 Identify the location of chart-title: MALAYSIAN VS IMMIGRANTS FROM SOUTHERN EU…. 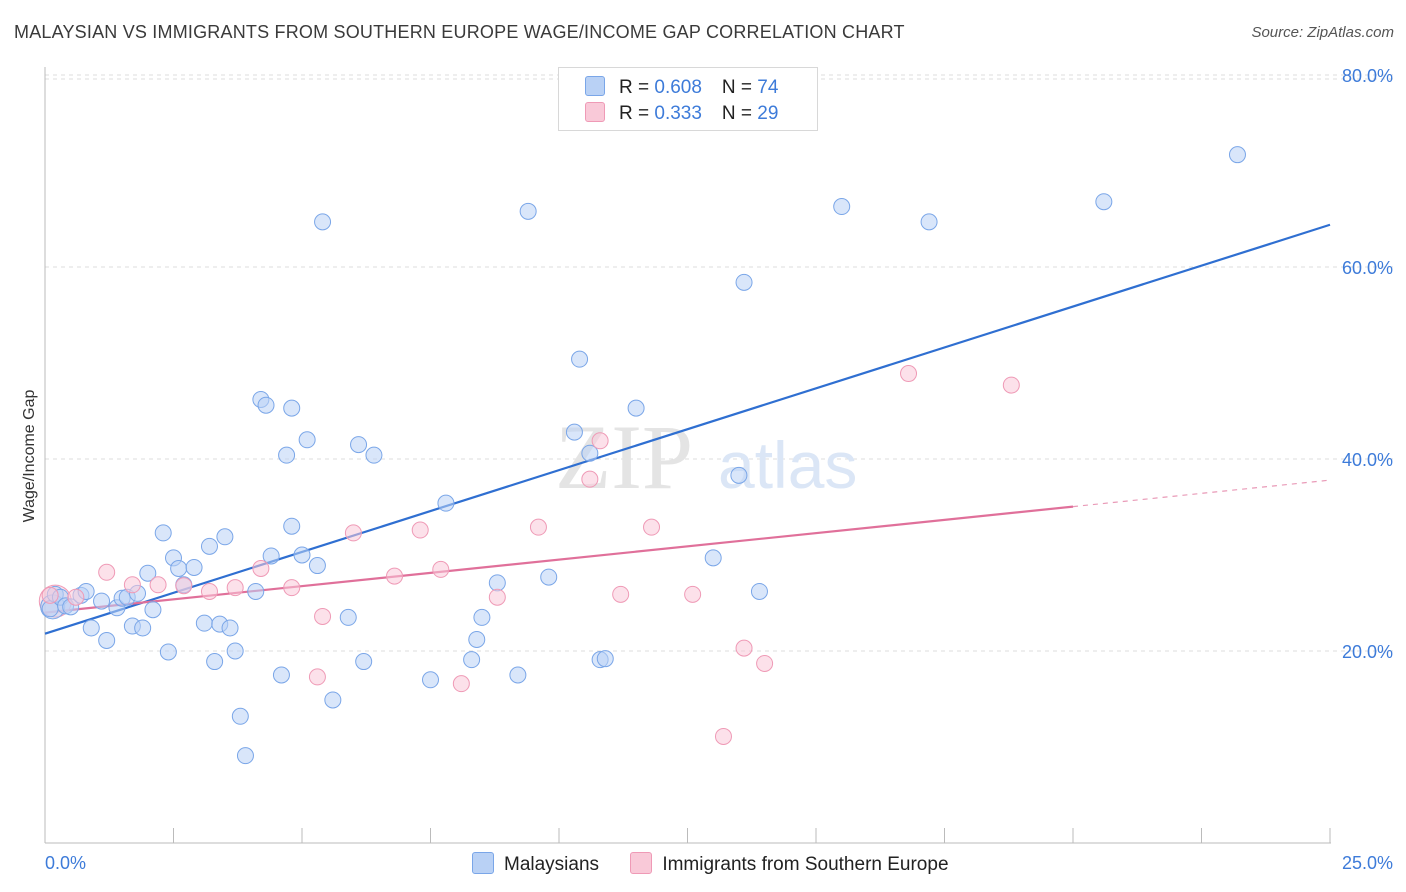
(459, 32).